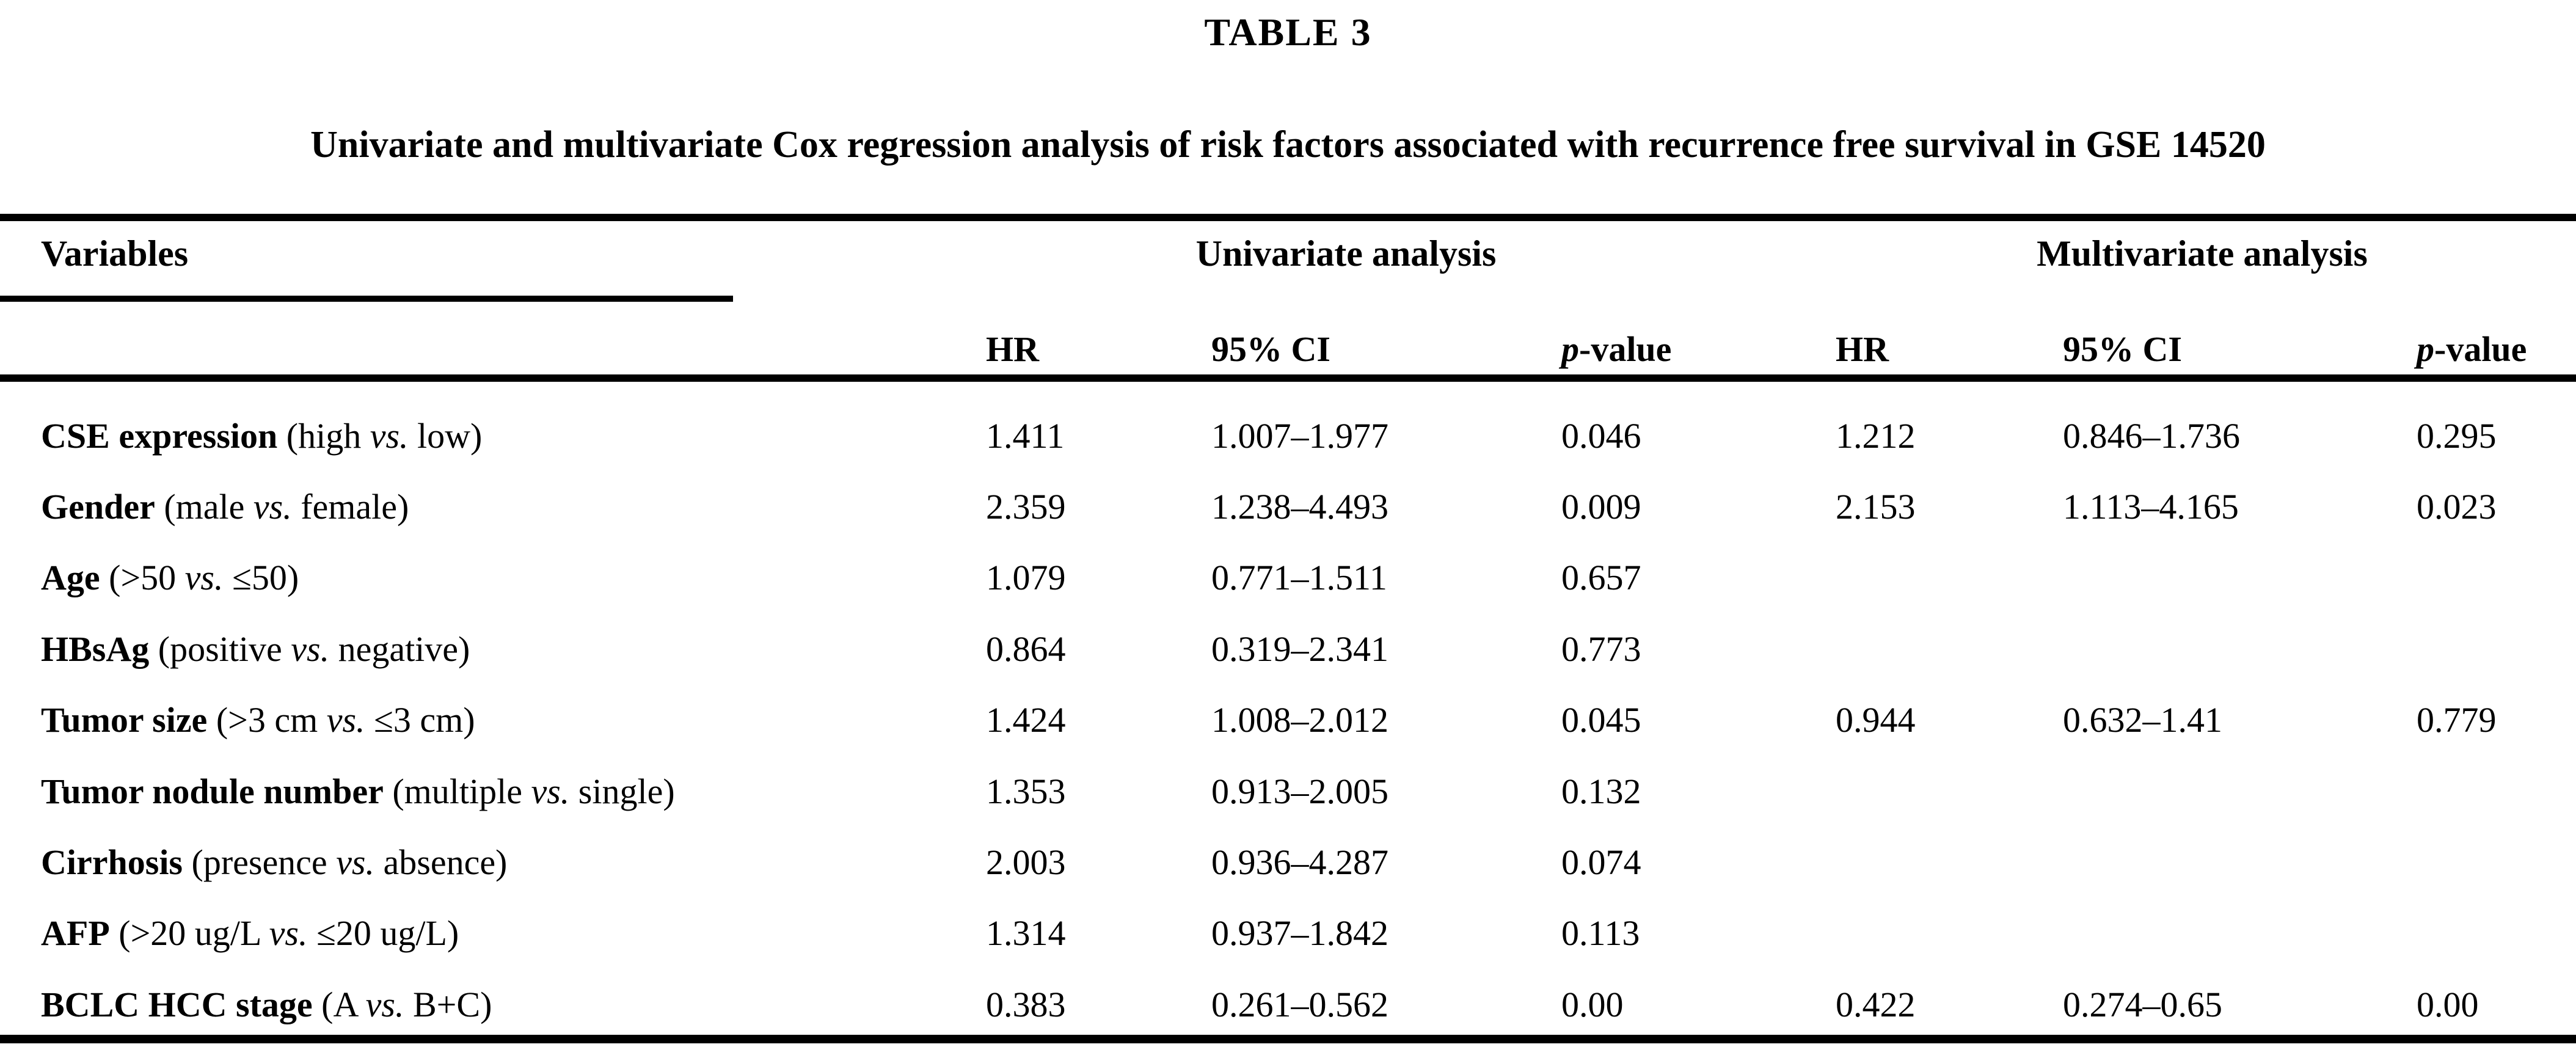  What do you see at coordinates (1012, 349) in the screenshot?
I see `subheader-uni-hr: HR` at bounding box center [1012, 349].